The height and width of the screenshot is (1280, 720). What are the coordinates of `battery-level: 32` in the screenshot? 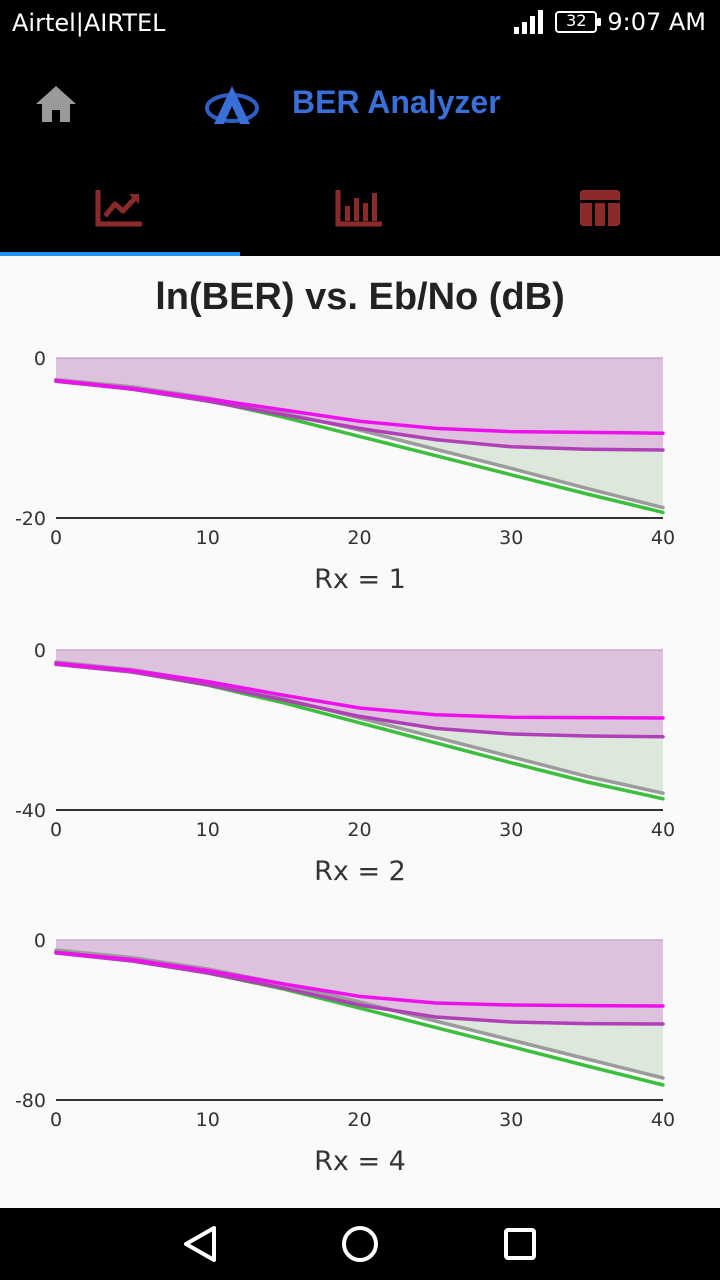 It's located at (576, 20).